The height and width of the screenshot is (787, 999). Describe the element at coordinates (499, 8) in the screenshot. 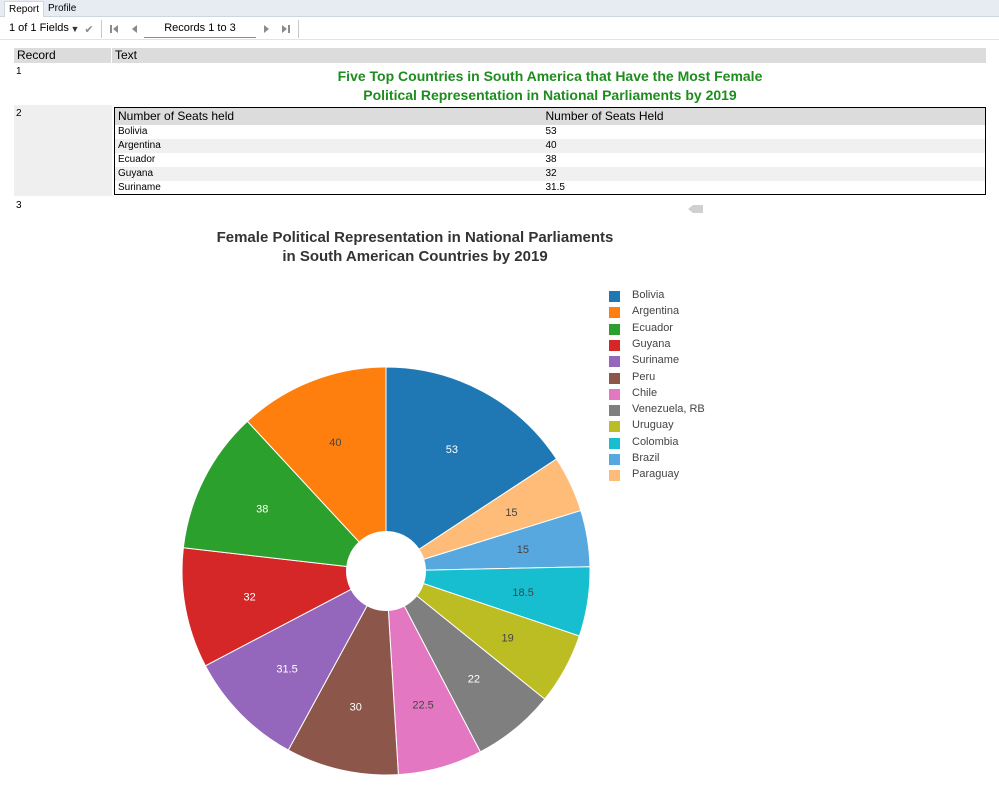

I see `tab-bar: Report Profile` at that location.